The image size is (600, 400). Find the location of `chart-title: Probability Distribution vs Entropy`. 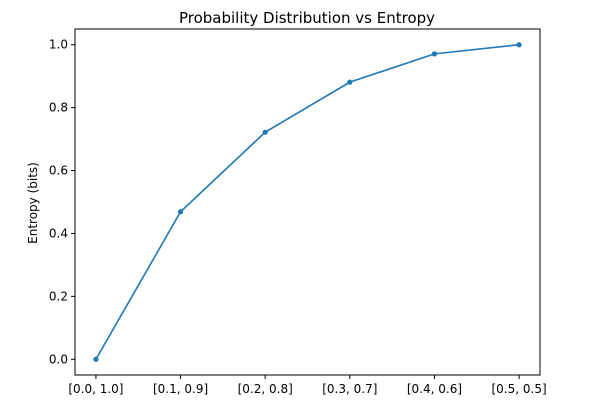

chart-title: Probability Distribution vs Entropy is located at coordinates (307, 18).